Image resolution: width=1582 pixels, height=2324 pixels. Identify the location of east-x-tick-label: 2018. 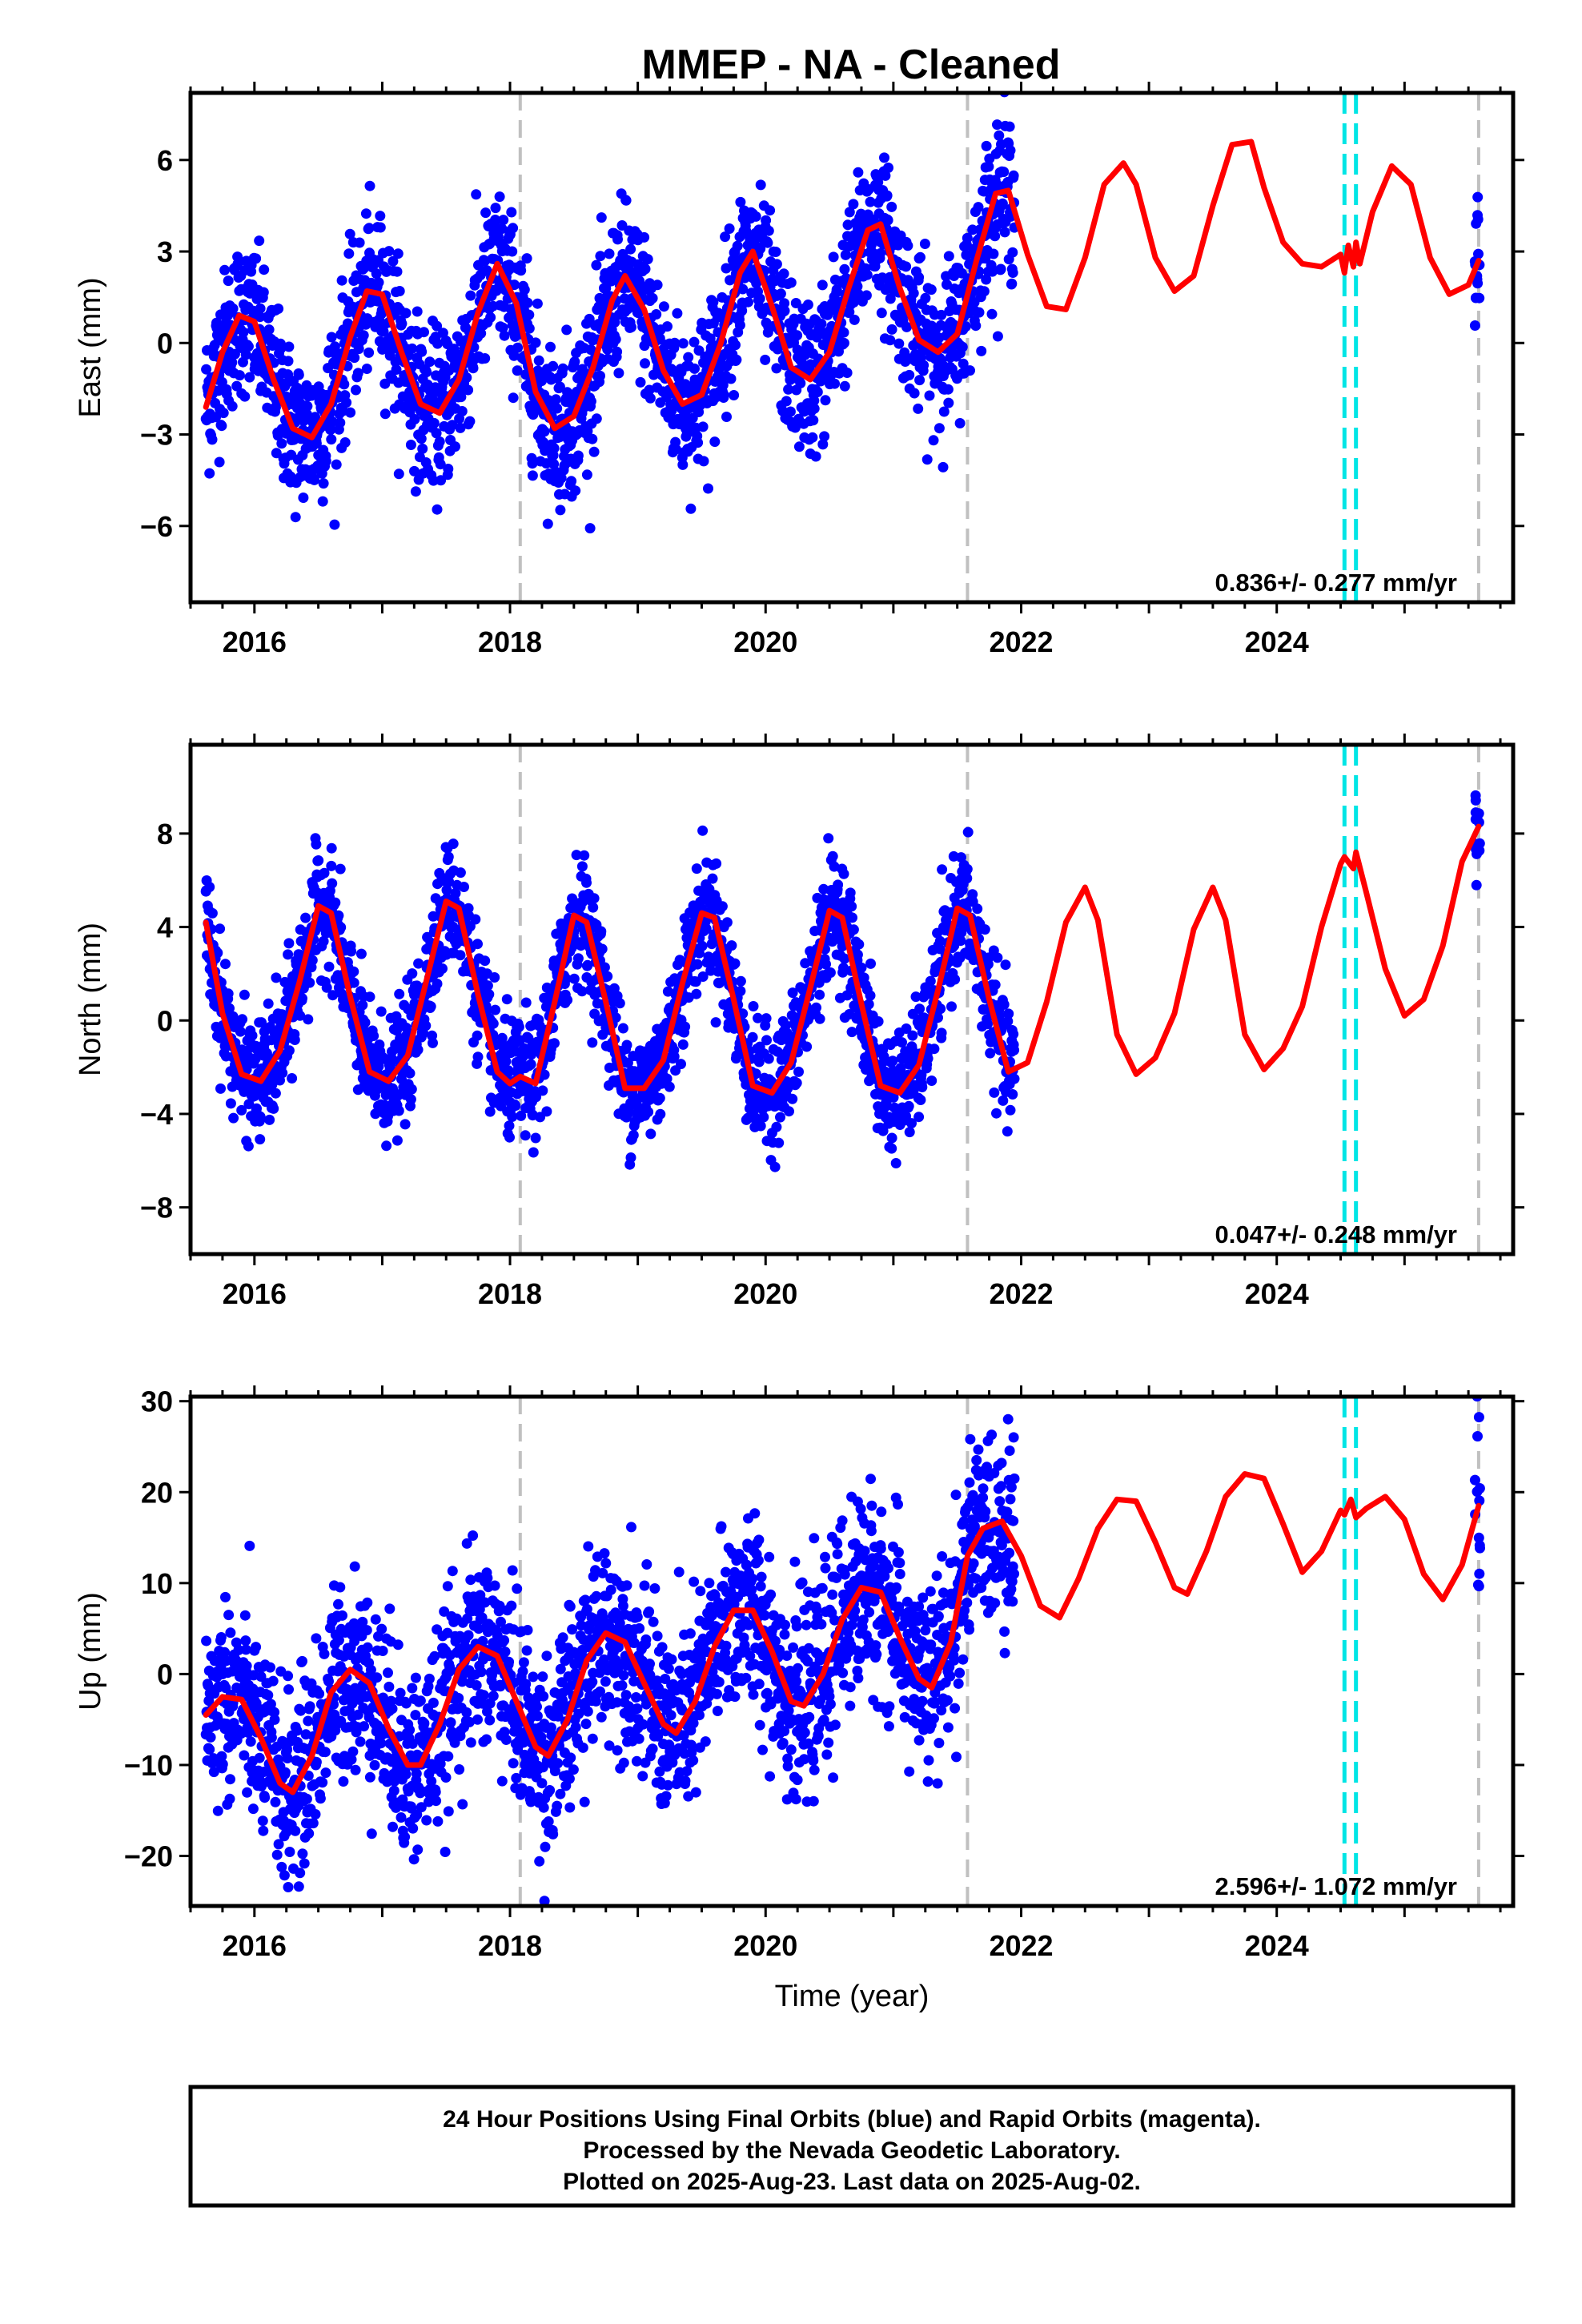
(510, 641).